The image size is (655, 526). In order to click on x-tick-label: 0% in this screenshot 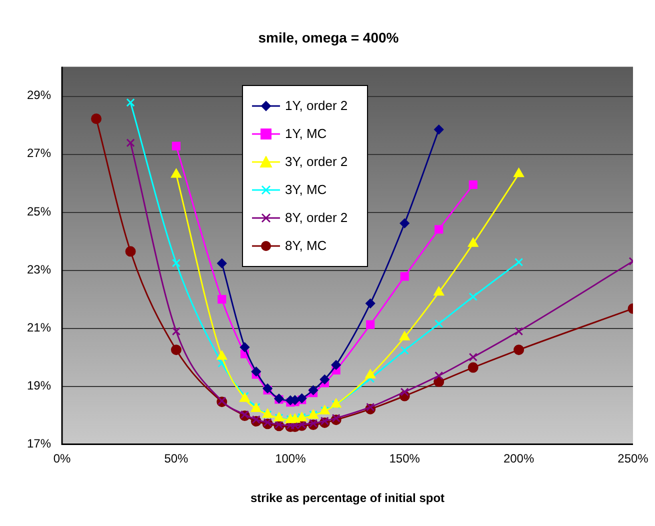, I will do `click(62, 459)`.